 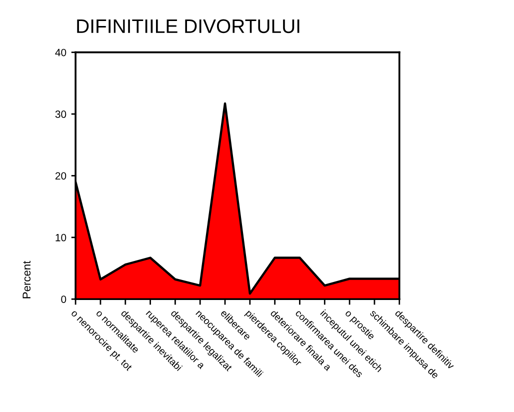 I want to click on y-tick-label: 0, so click(x=63, y=299).